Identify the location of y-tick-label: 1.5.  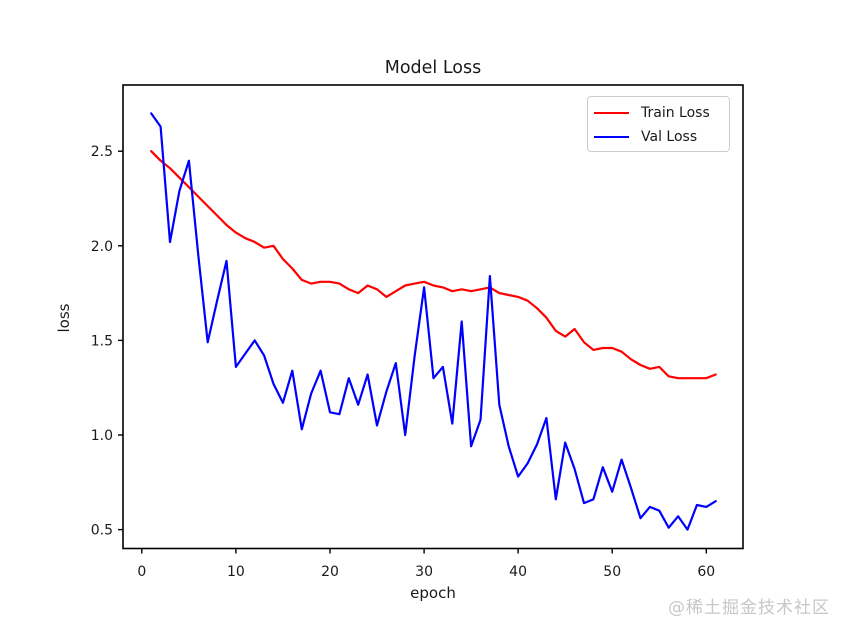
(102, 341).